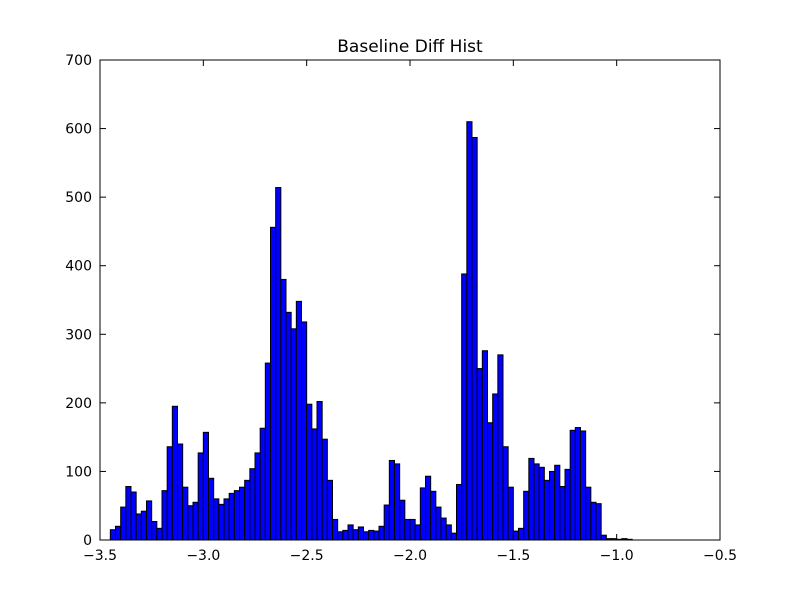 The height and width of the screenshot is (600, 800). What do you see at coordinates (78, 404) in the screenshot?
I see `y-tick-label: 200` at bounding box center [78, 404].